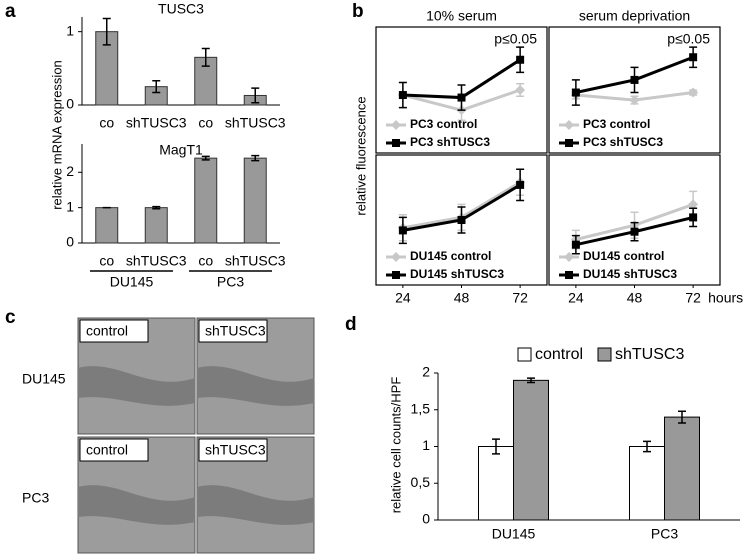 This screenshot has height=558, width=755. I want to click on y-tick-label: 1,5, so click(421, 408).